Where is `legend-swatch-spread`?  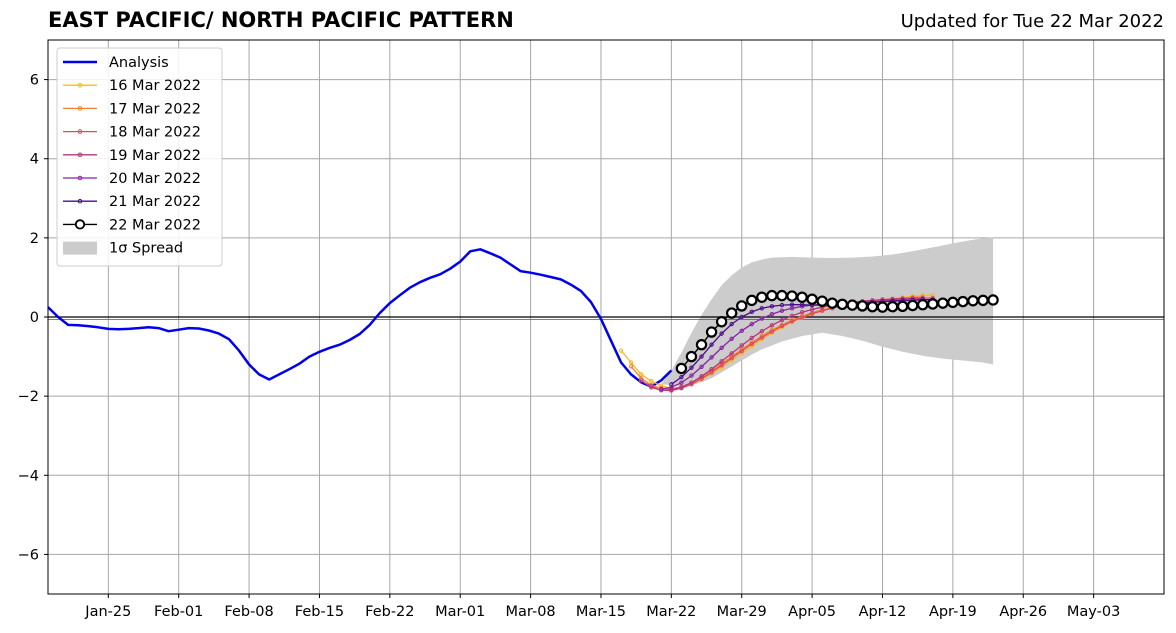 legend-swatch-spread is located at coordinates (80, 248).